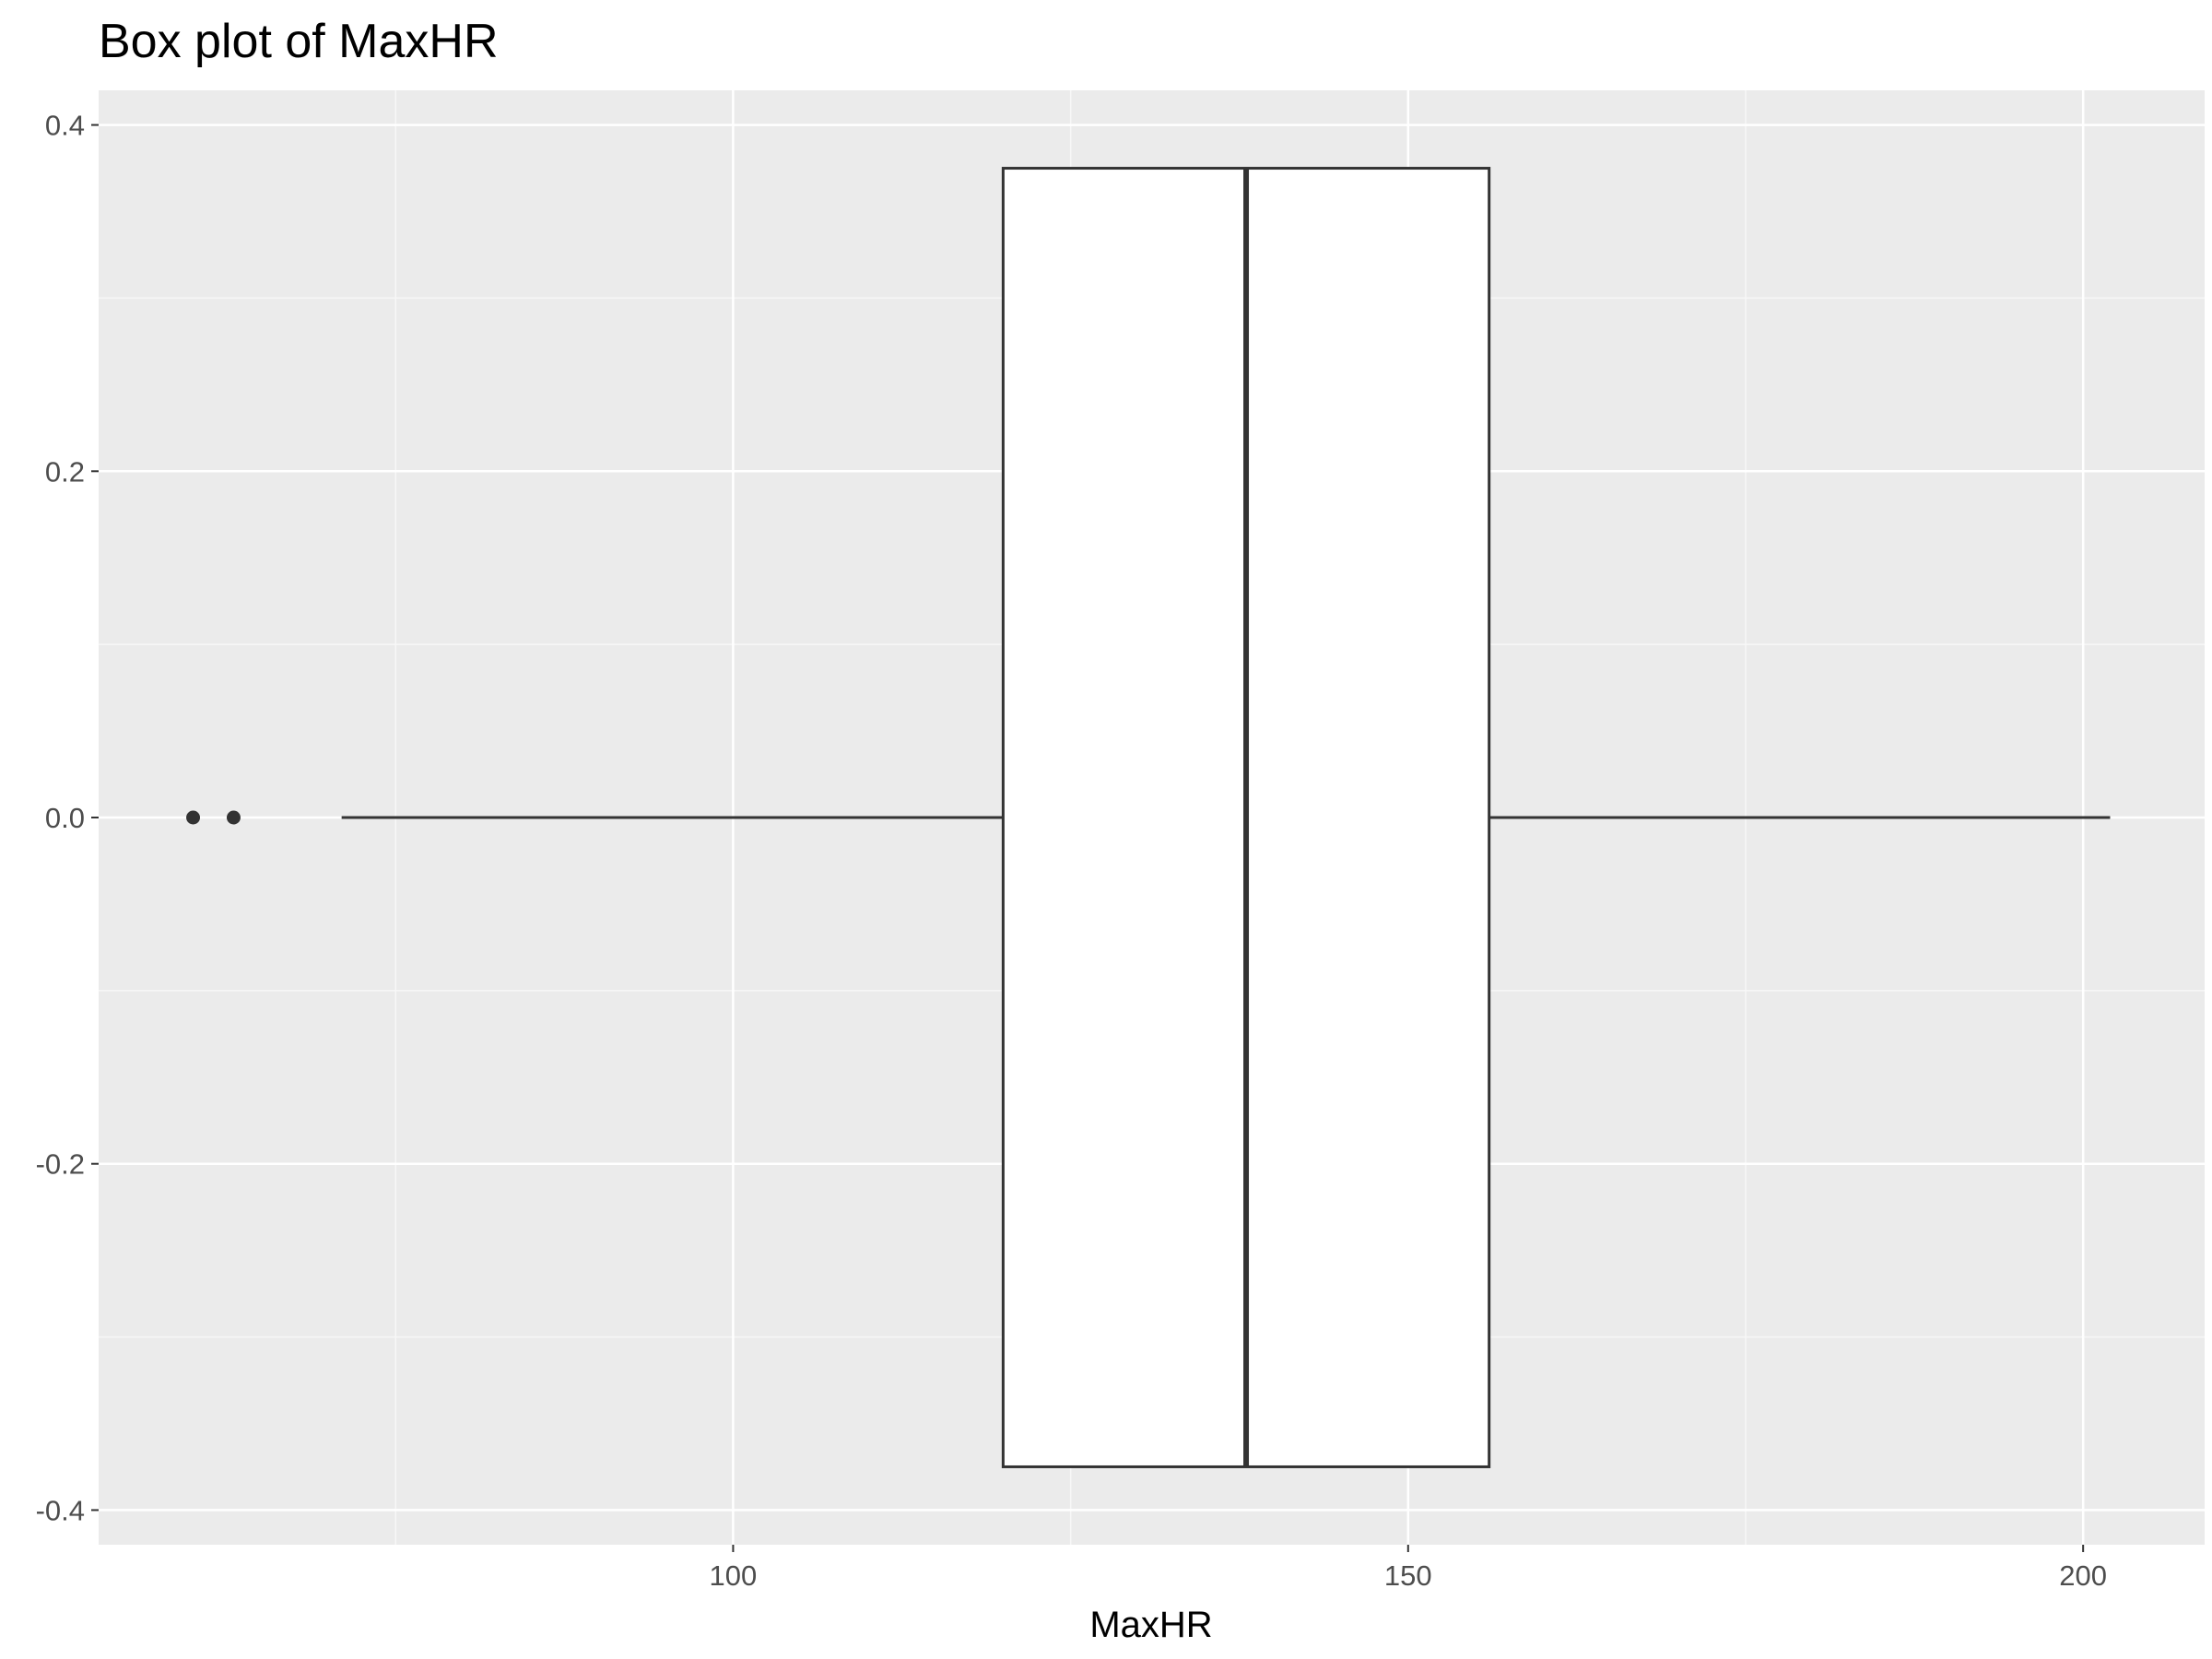 This screenshot has width=2212, height=1659. I want to click on x-tick-label: 150, so click(1408, 1575).